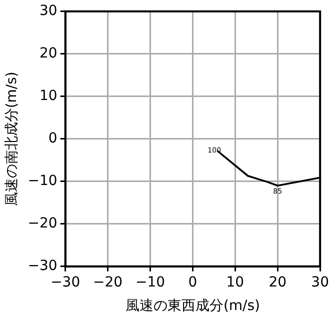 The width and height of the screenshot is (332, 319). Describe the element at coordinates (12, 139) in the screenshot. I see `y-axis-title: 風速の南北成分(m/s)` at that location.